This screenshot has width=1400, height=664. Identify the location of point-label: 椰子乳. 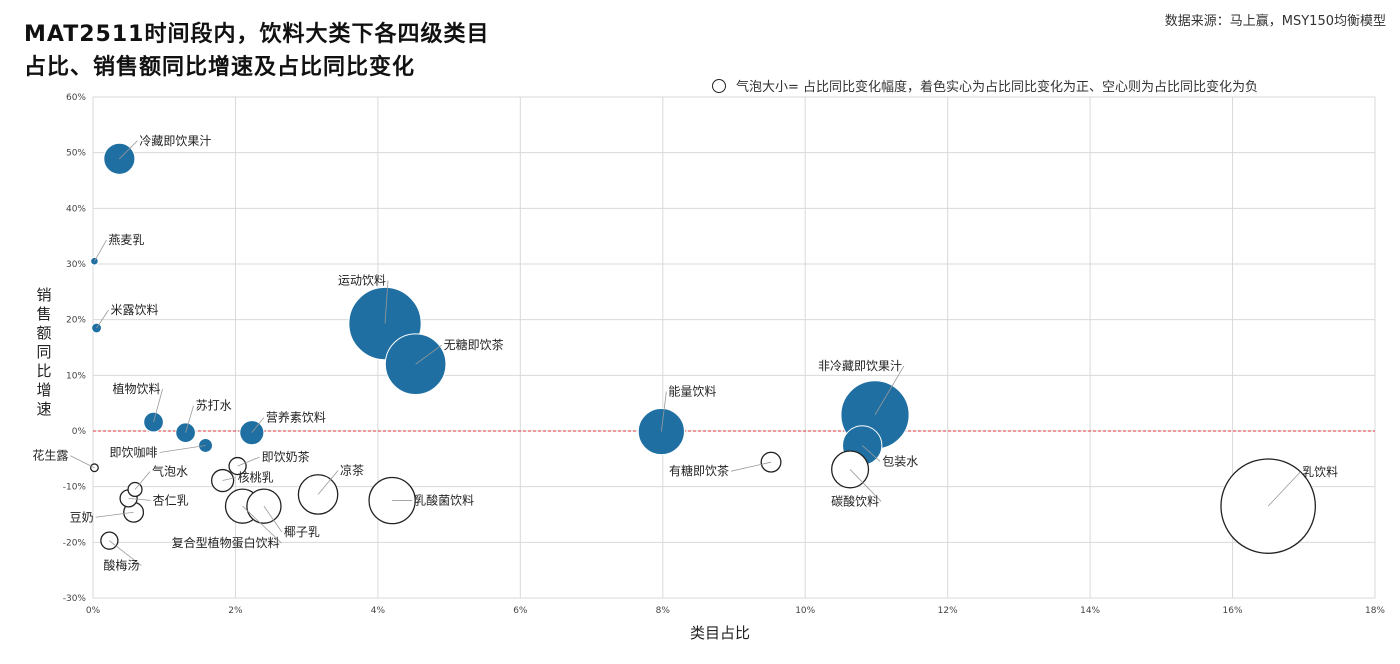
(302, 531).